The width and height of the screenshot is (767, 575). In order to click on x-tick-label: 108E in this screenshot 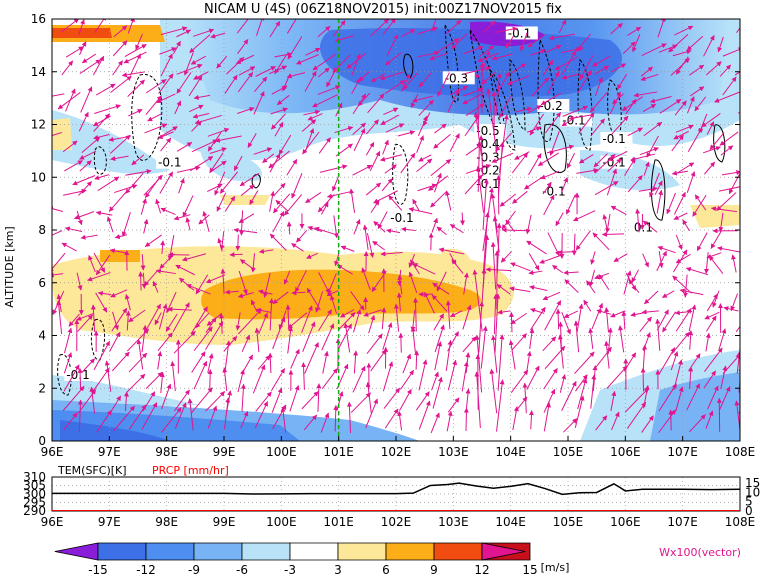, I will do `click(740, 452)`.